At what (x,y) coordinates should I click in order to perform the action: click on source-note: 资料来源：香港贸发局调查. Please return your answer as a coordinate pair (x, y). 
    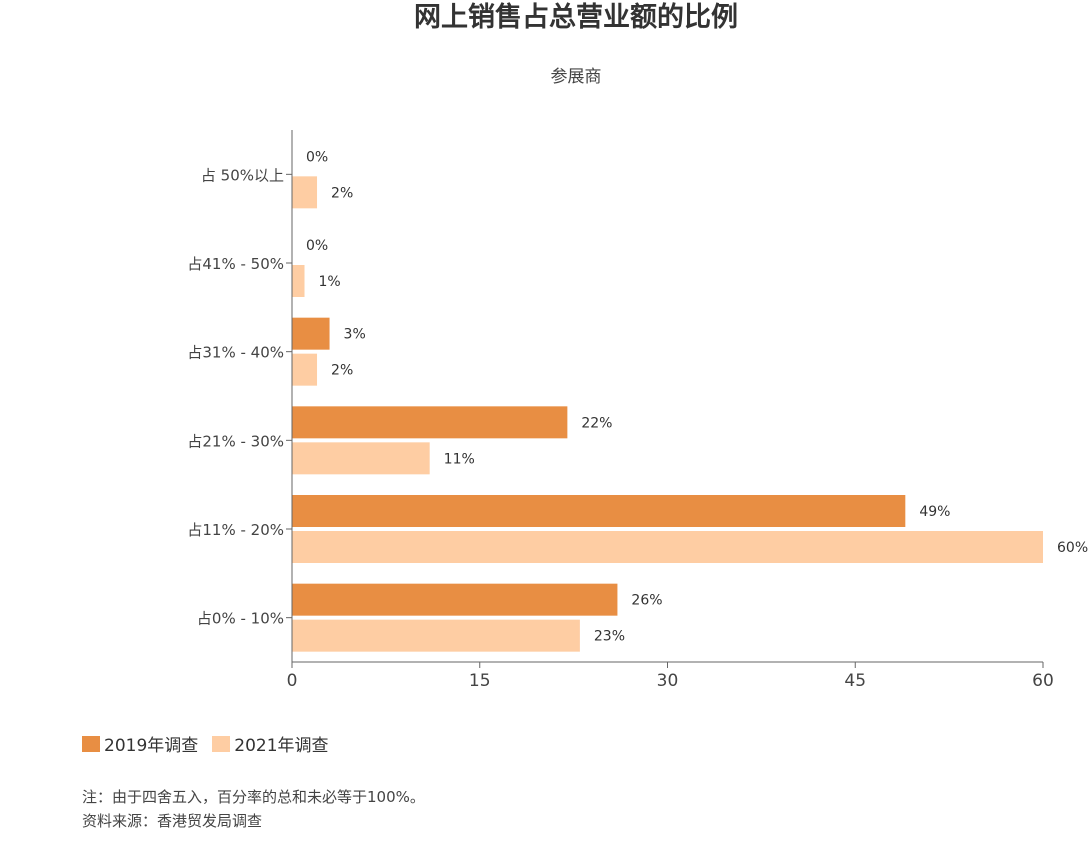
    Looking at the image, I should click on (172, 821).